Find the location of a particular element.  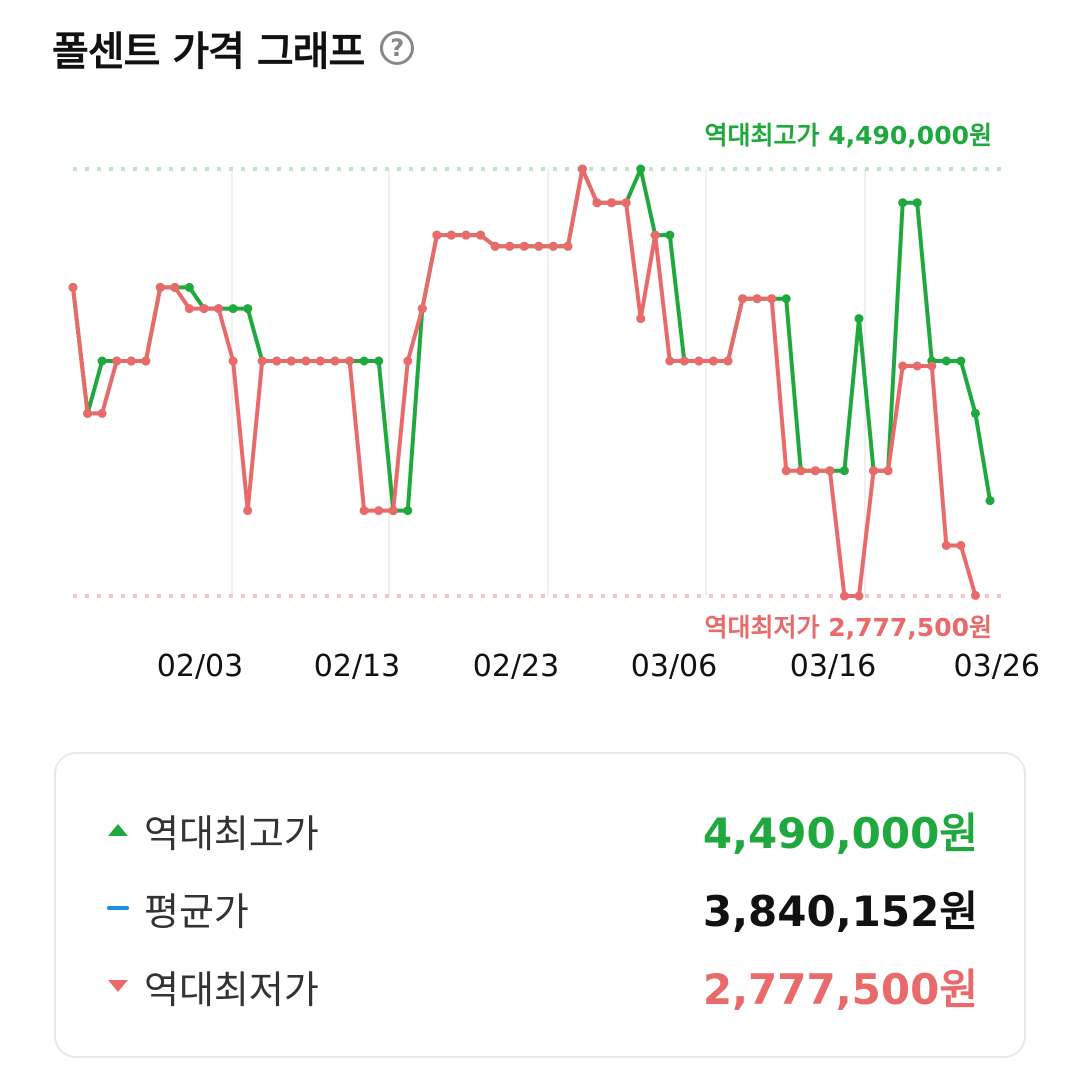

high-price-annotation: 역대최고가 4,490,000원 is located at coordinates (848, 135).